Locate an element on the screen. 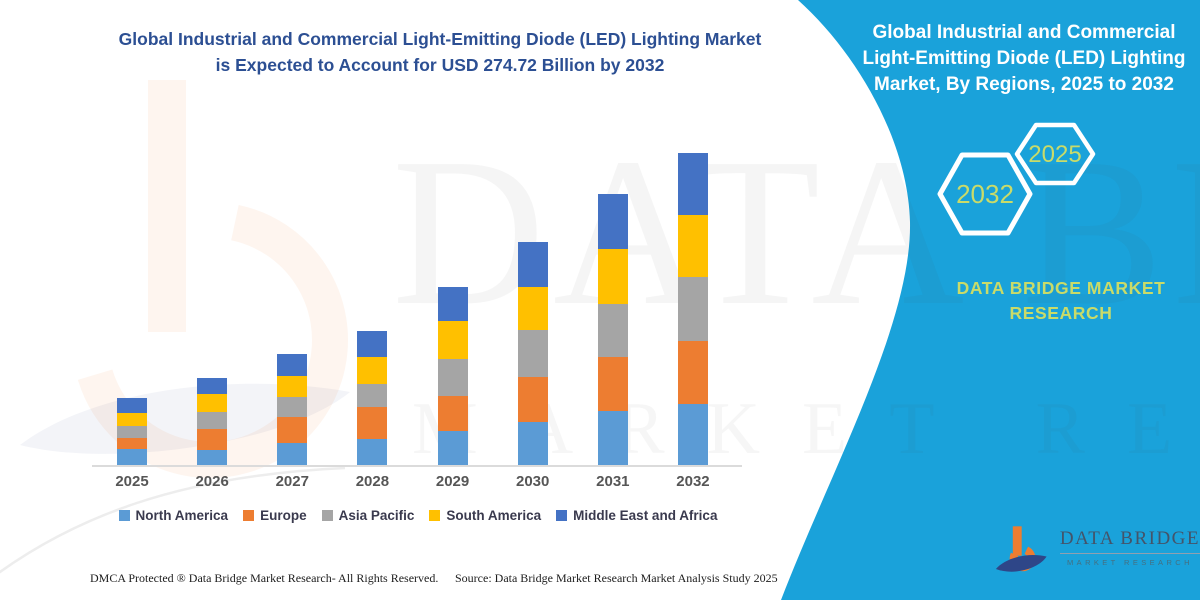  legend-item-north-america: North America is located at coordinates (173, 515).